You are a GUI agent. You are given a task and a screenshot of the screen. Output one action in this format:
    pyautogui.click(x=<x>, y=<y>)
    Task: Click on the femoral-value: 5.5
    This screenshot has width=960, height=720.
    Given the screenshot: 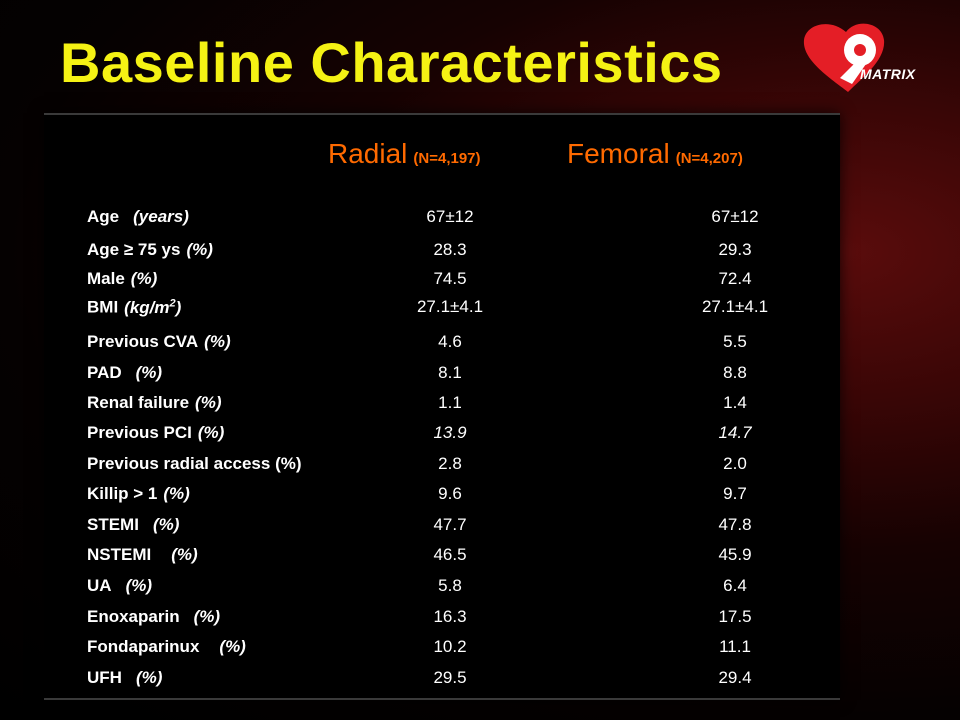 What is the action you would take?
    pyautogui.click(x=735, y=341)
    